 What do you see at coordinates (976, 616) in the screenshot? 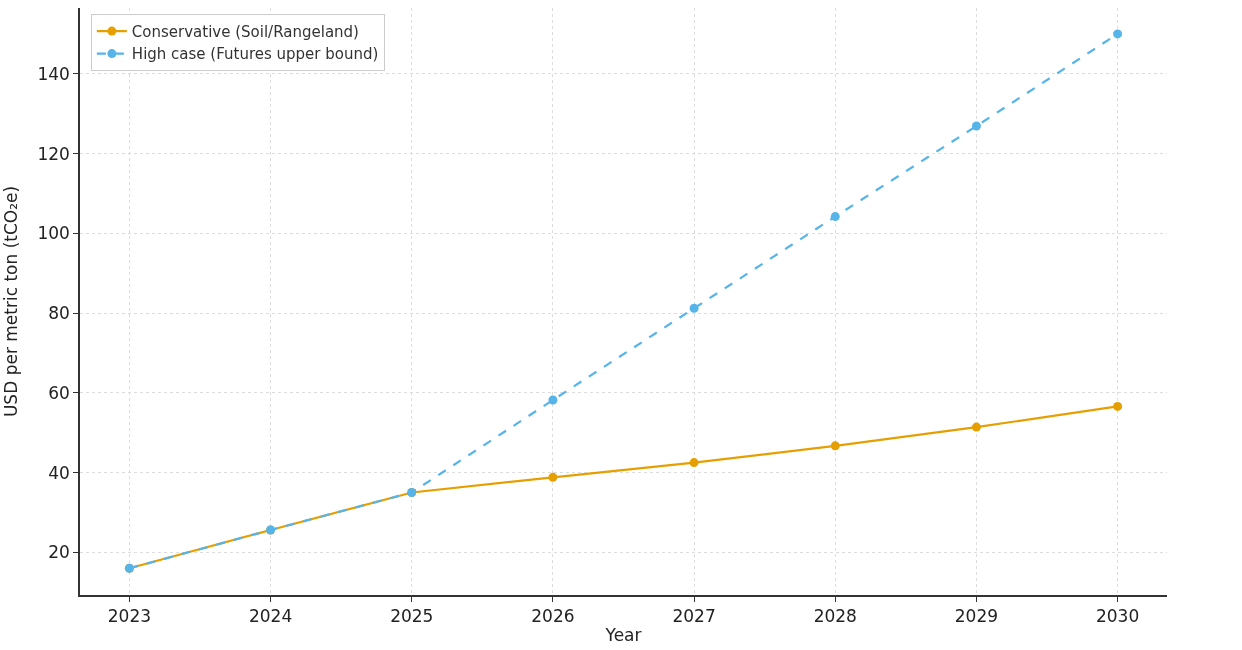
I see `x-tick-label: 2029` at bounding box center [976, 616].